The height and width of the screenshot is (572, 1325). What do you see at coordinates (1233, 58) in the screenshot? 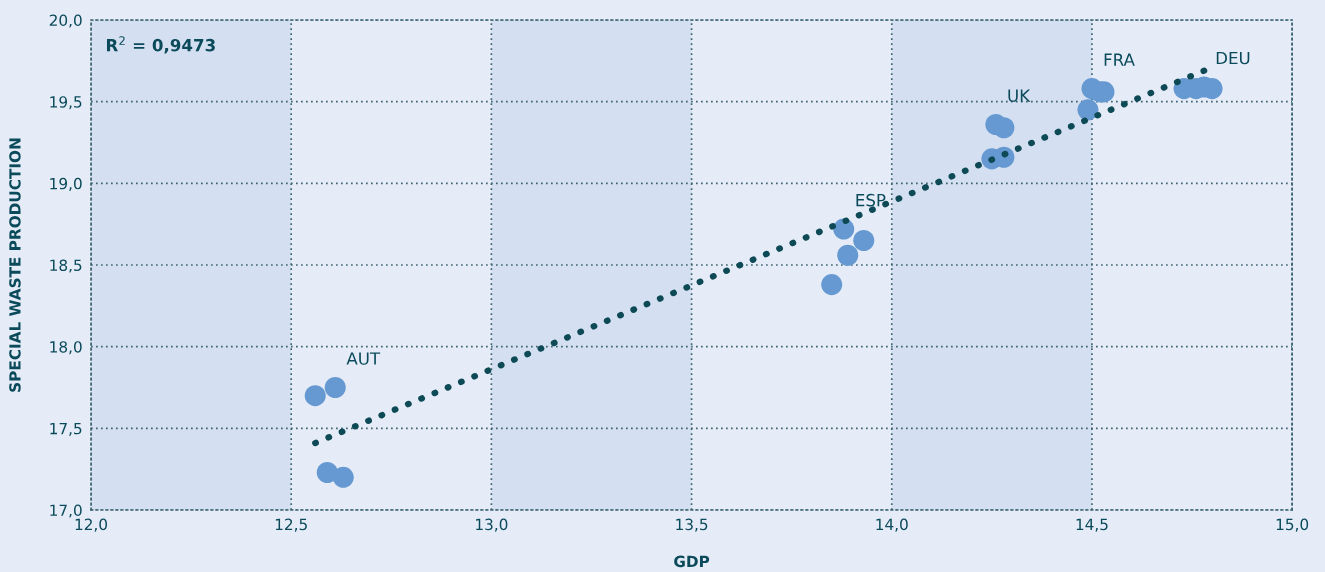
I see `series-label: DEU` at bounding box center [1233, 58].